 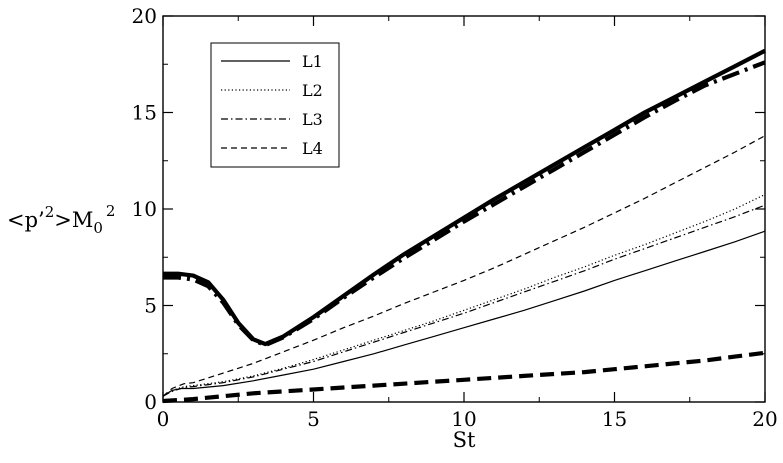 I want to click on y-tick-label-3: 15, so click(x=144, y=113).